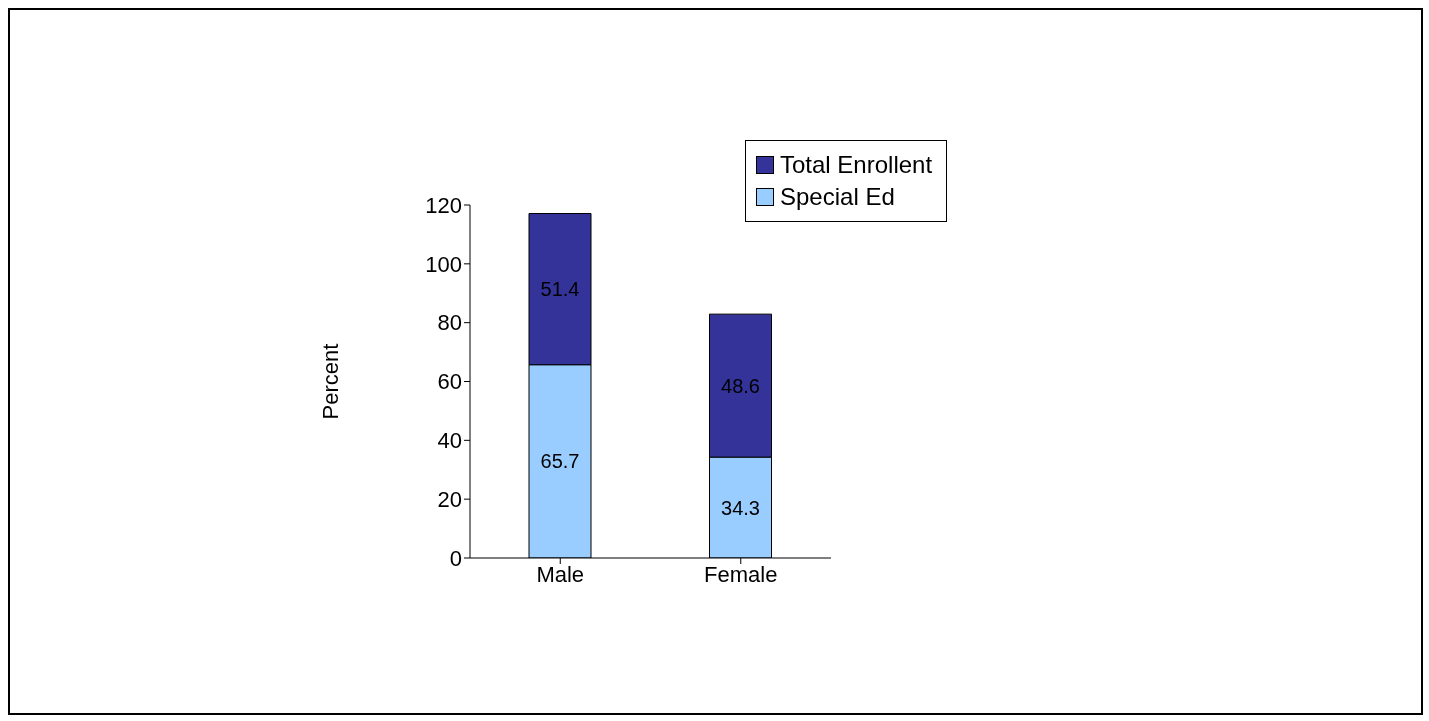  I want to click on y-tick-label: 80, so click(449, 323).